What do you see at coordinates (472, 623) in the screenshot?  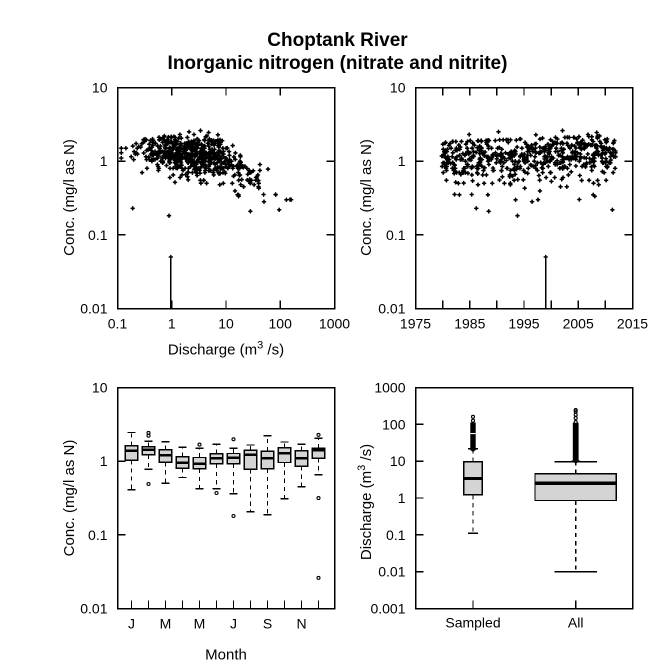 I see `svg-text: Sampled` at bounding box center [472, 623].